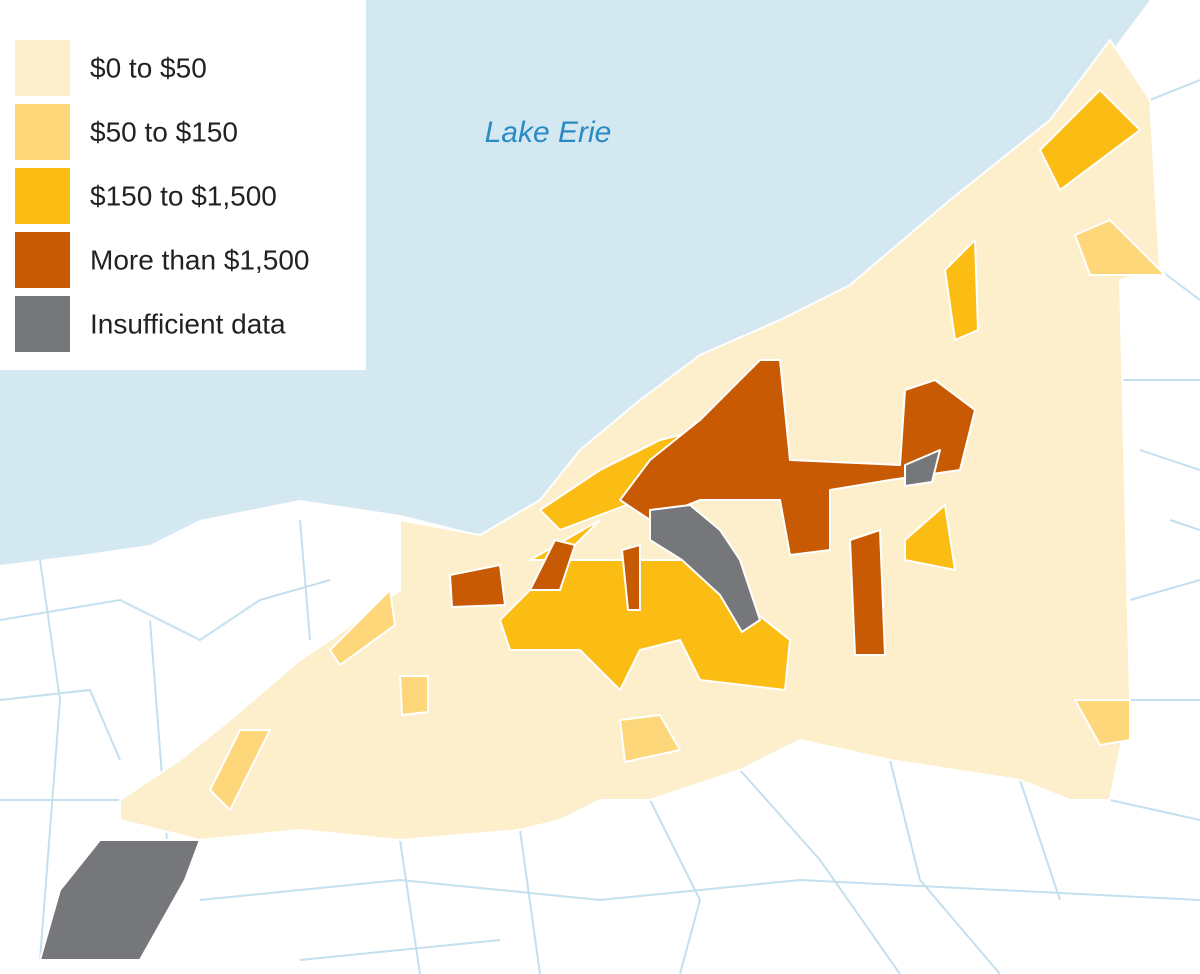 The width and height of the screenshot is (1200, 974). Describe the element at coordinates (148, 67) in the screenshot. I see `legend-label: $0 to $50` at that location.